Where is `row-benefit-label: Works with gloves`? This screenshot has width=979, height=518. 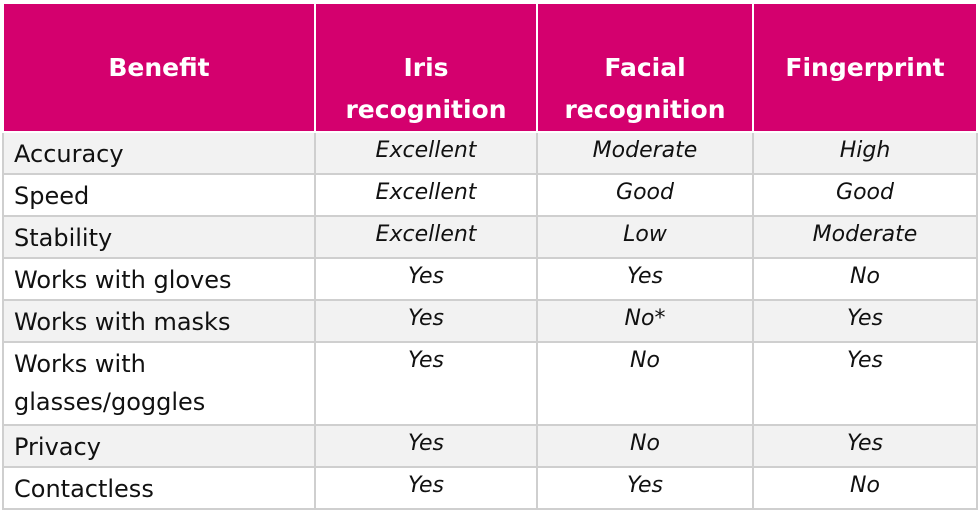 row-benefit-label: Works with gloves is located at coordinates (159, 279).